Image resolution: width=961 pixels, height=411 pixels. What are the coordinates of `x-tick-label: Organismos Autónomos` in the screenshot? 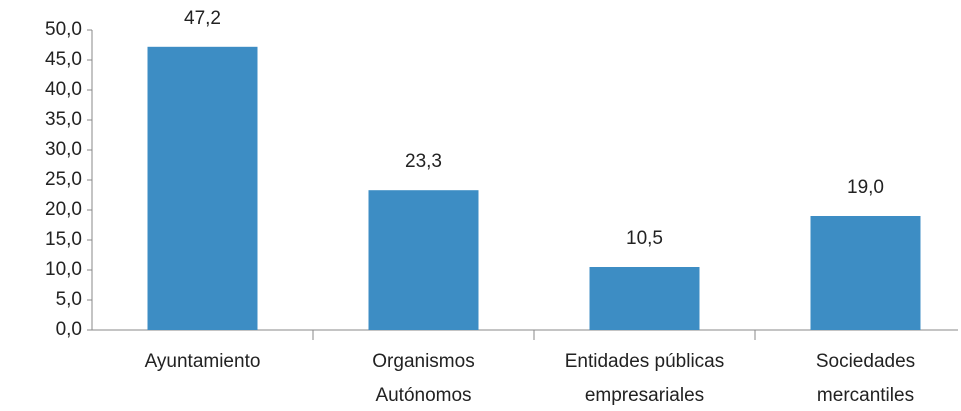 It's located at (423, 378).